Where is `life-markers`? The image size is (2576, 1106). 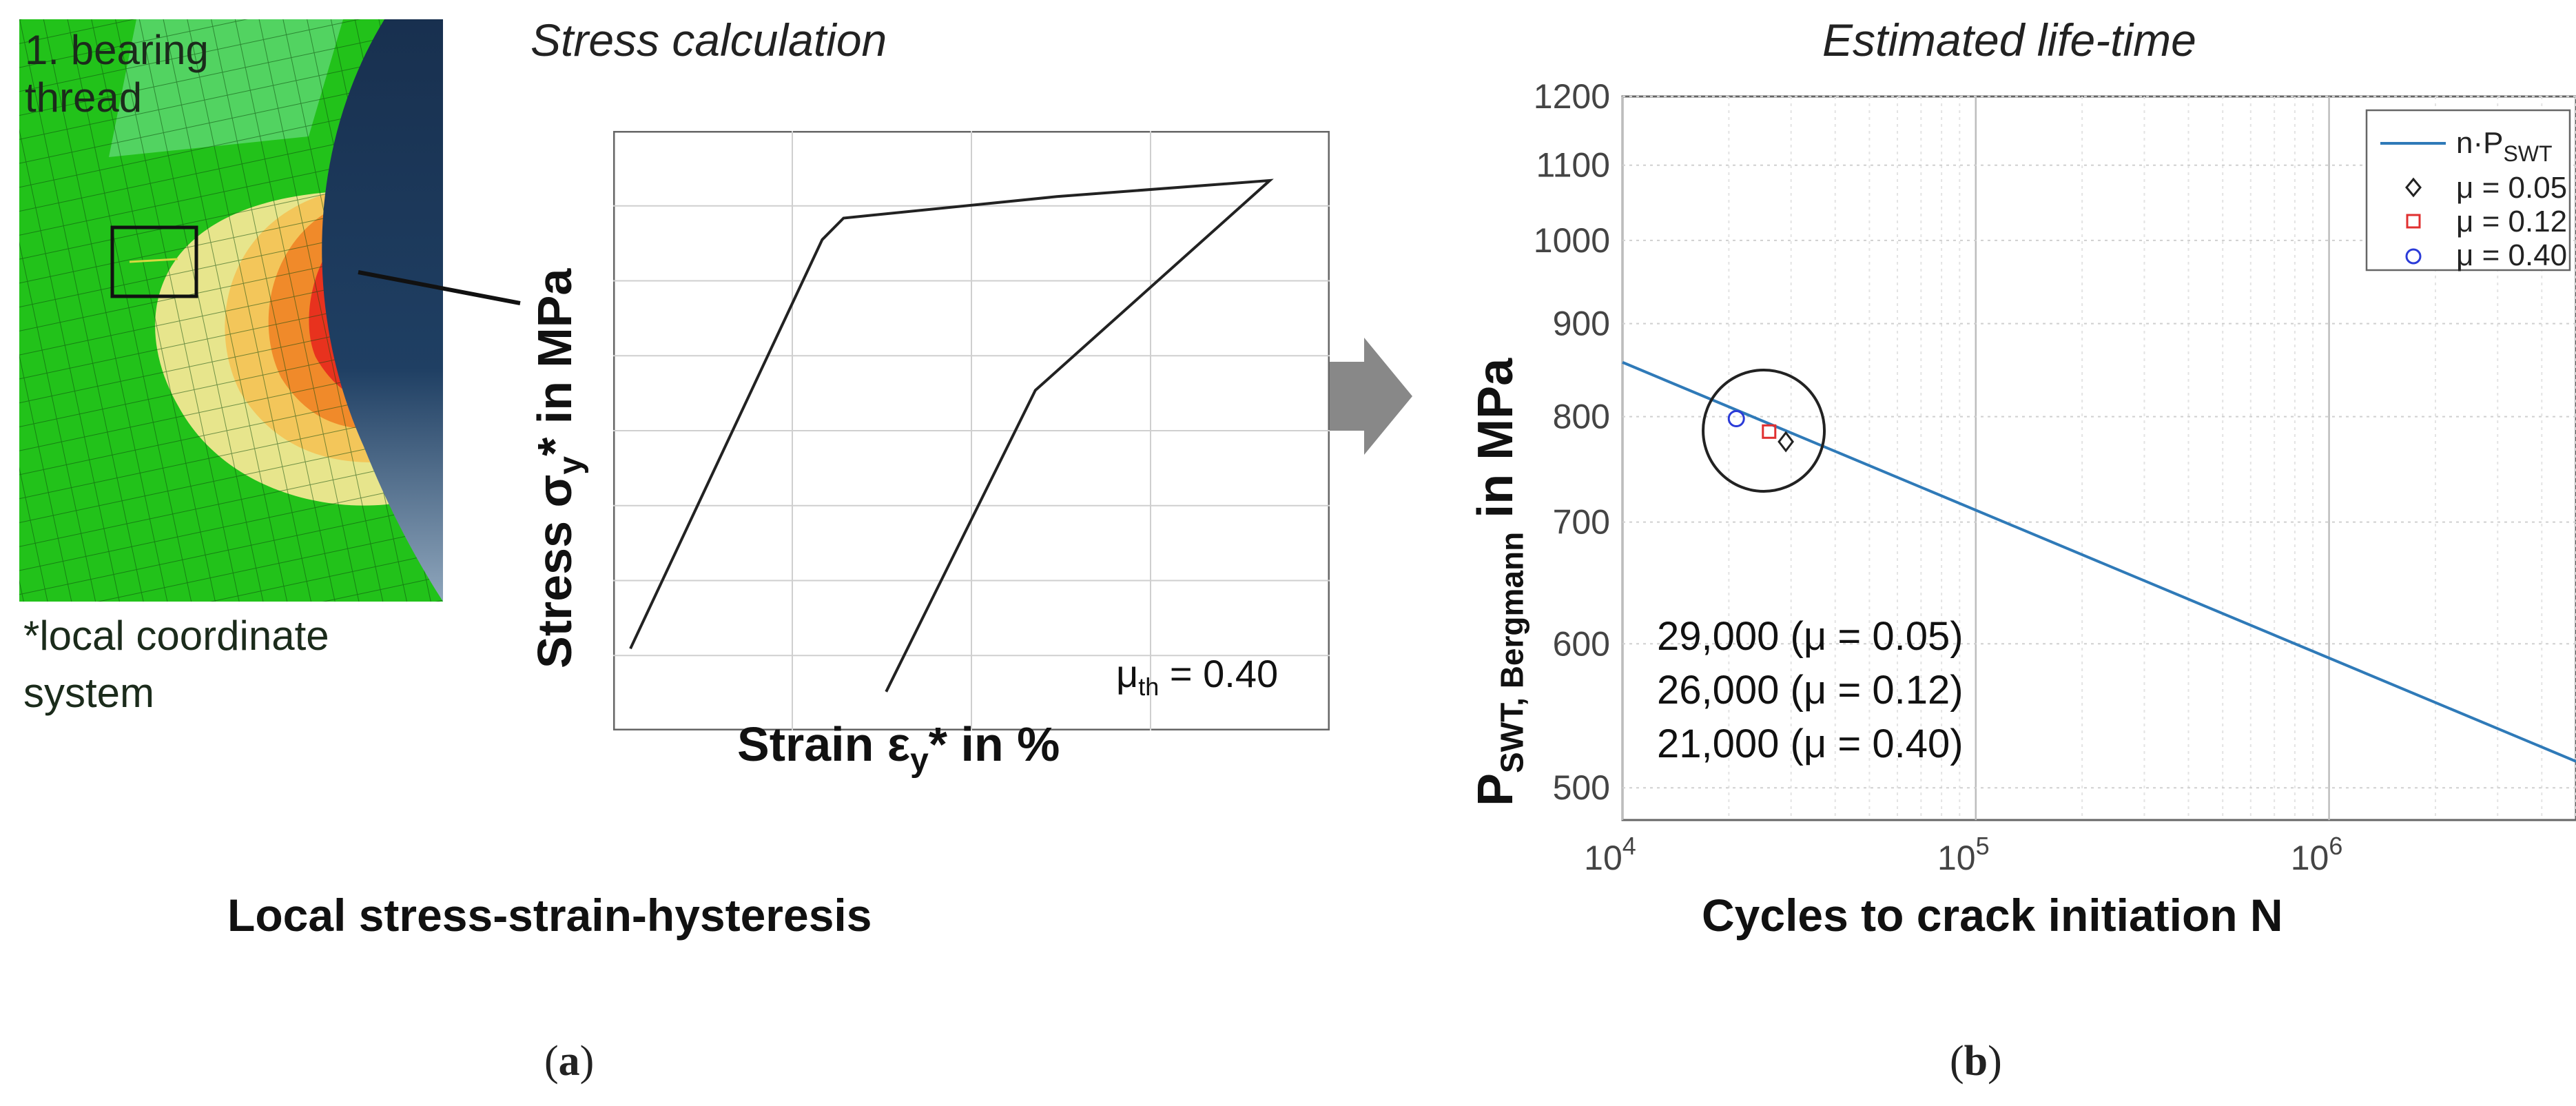
life-markers is located at coordinates (1761, 431).